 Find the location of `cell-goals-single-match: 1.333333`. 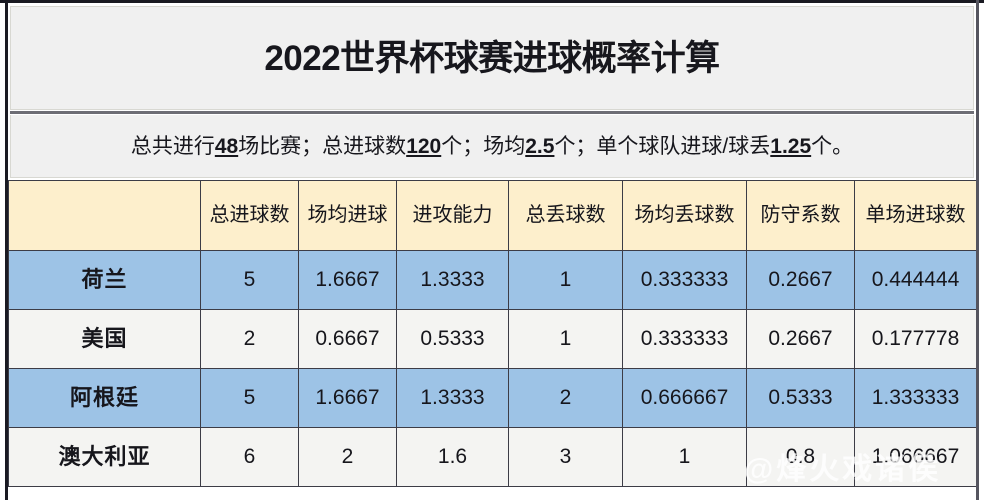

cell-goals-single-match: 1.333333 is located at coordinates (915, 398).